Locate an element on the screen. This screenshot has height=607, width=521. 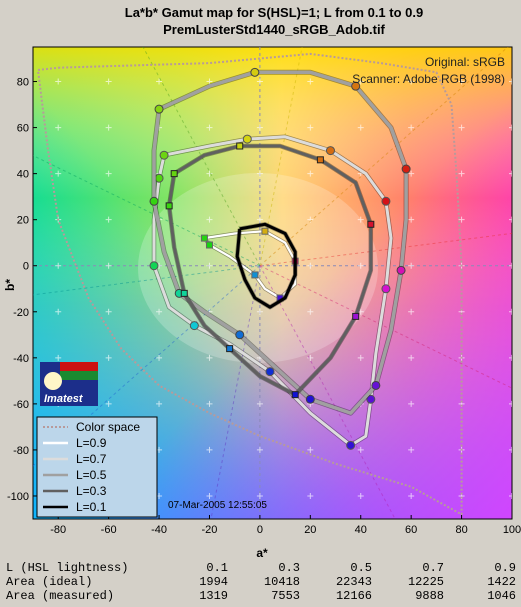
table-row-ideal: Area (ideal) 1994 10418 22343 12225 1422 is located at coordinates (261, 582).